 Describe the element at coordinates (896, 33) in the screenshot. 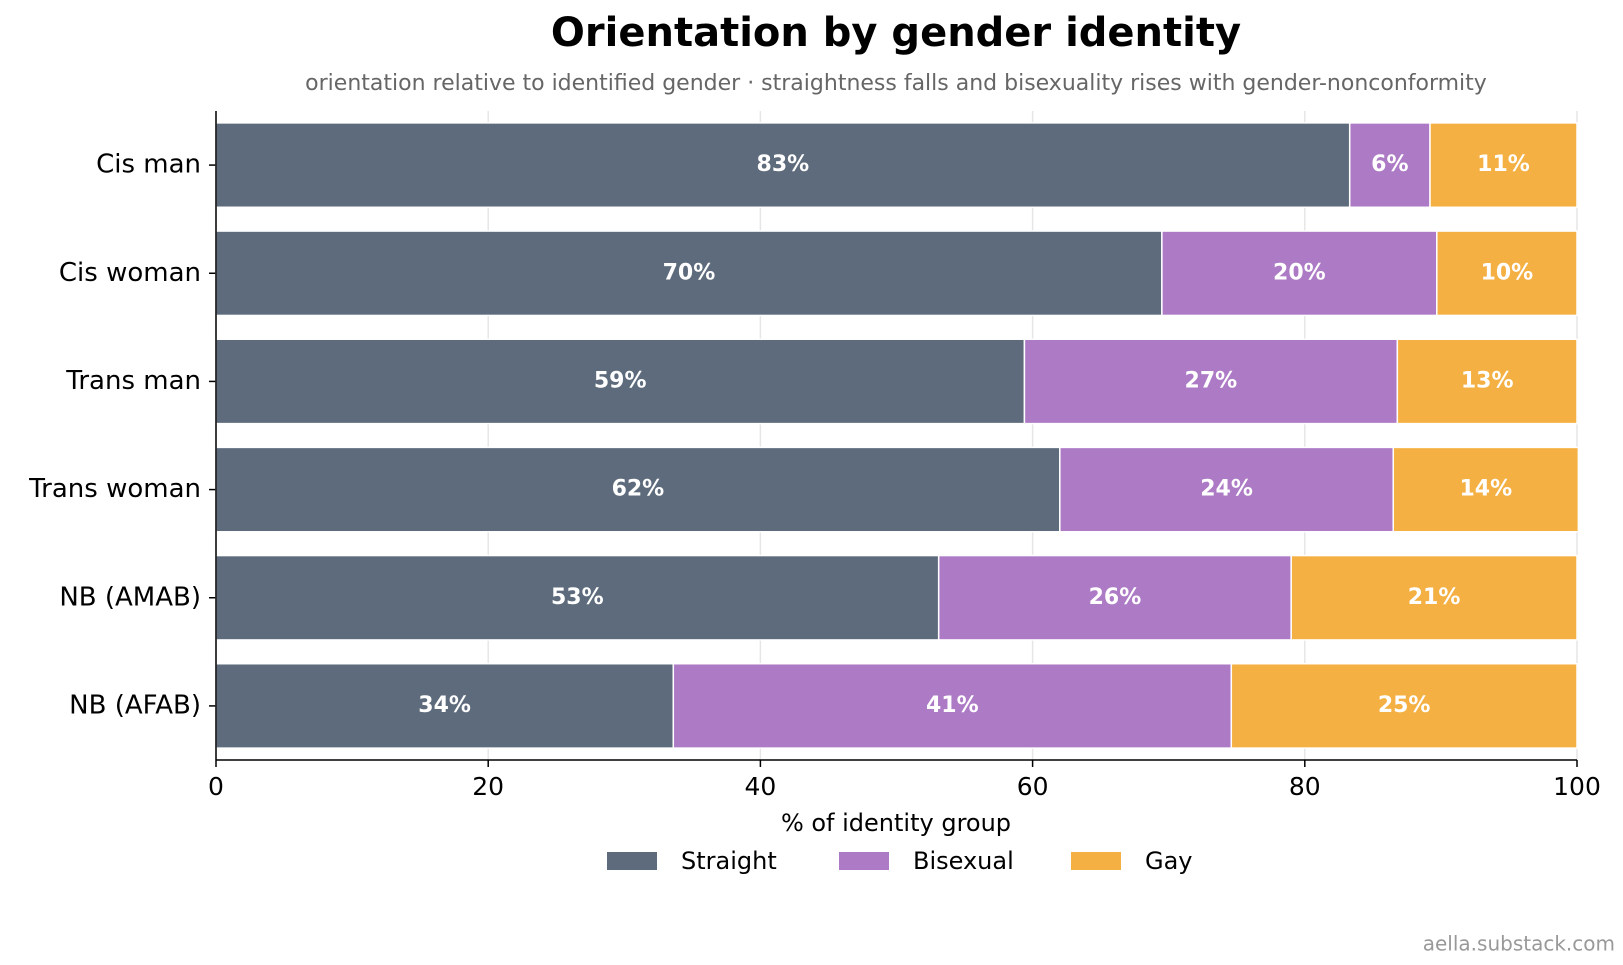

I see `chart-title: Orientation by gender identity` at that location.